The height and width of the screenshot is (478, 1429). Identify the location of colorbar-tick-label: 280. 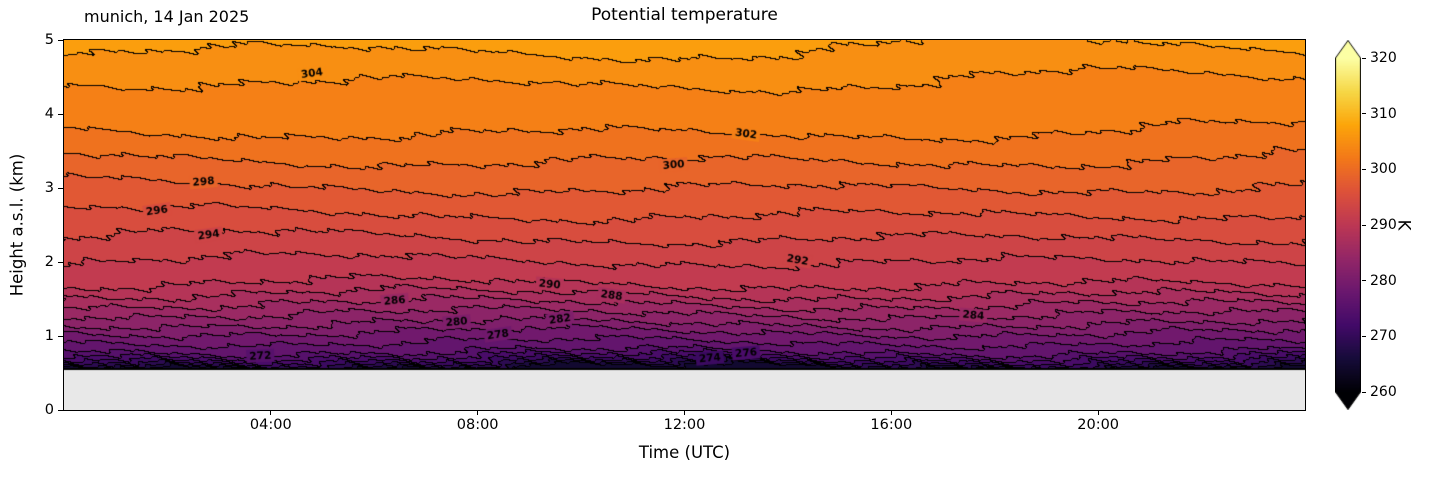
(1383, 280).